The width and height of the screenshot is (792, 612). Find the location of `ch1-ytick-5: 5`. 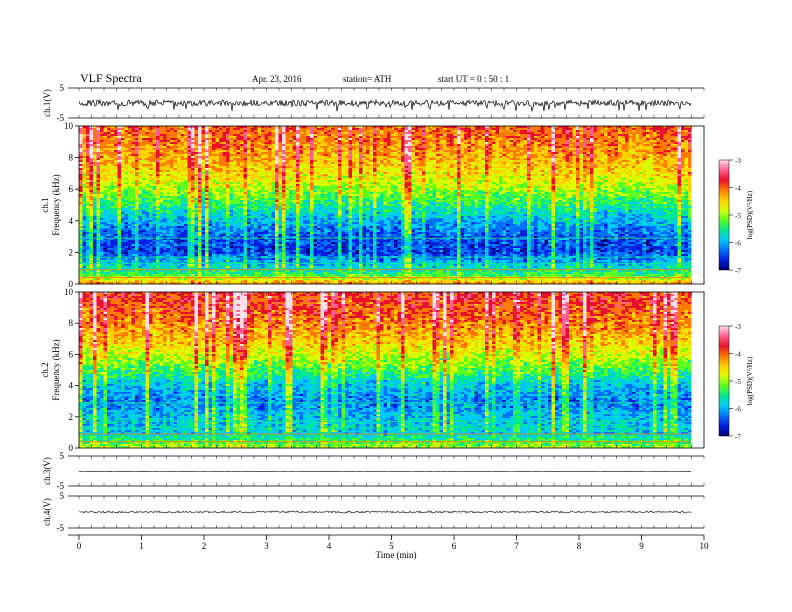

ch1-ytick-5: 5 is located at coordinates (62, 88).